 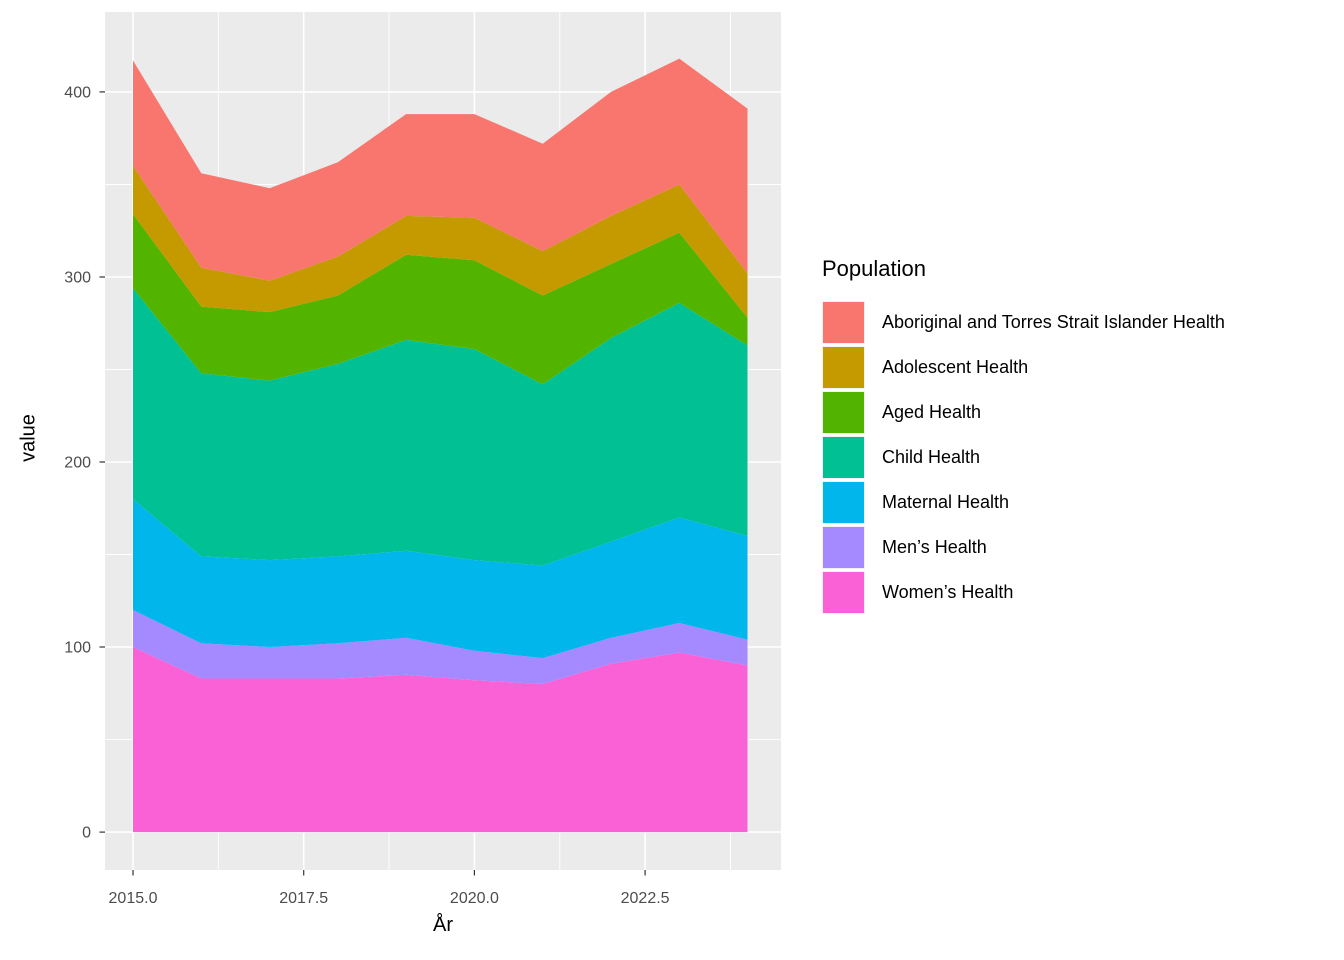 I want to click on area-adolescent-health, so click(x=440, y=241).